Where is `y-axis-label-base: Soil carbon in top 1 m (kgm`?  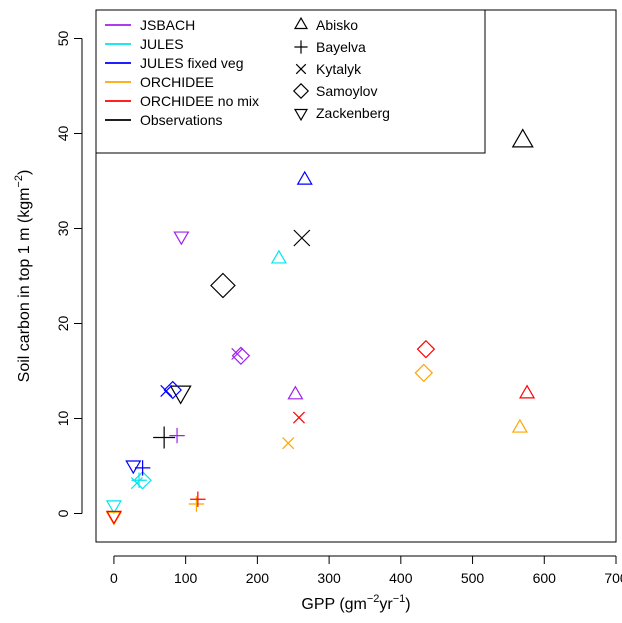 y-axis-label-base: Soil carbon in top 1 m (kgm is located at coordinates (24, 285).